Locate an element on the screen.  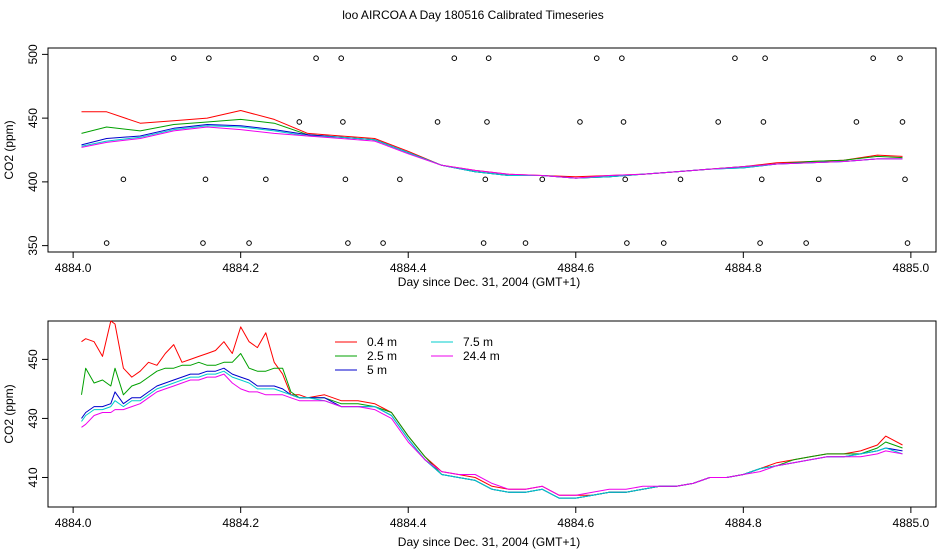
legend-label: 2.5 m is located at coordinates (382, 356).